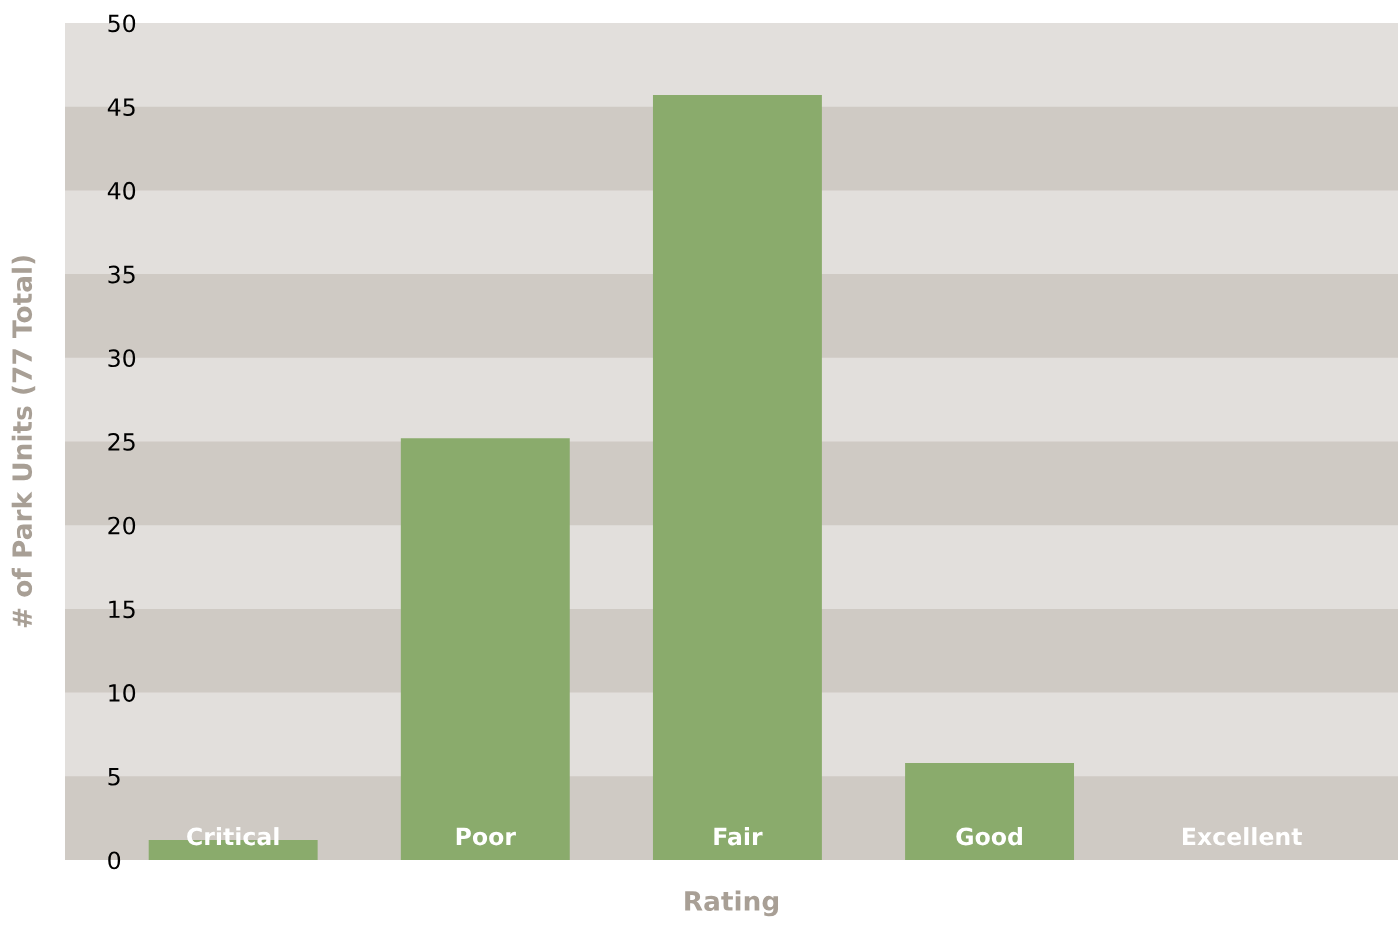  I want to click on y-tick-label: 45, so click(121, 107).